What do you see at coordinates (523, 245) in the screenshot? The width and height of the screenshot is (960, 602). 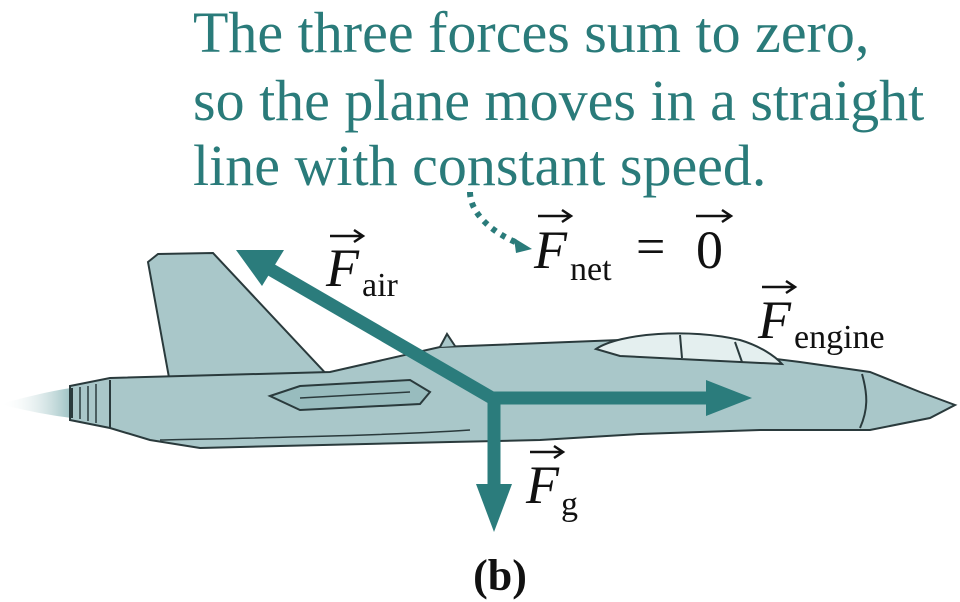 I see `caption-pointer-head` at bounding box center [523, 245].